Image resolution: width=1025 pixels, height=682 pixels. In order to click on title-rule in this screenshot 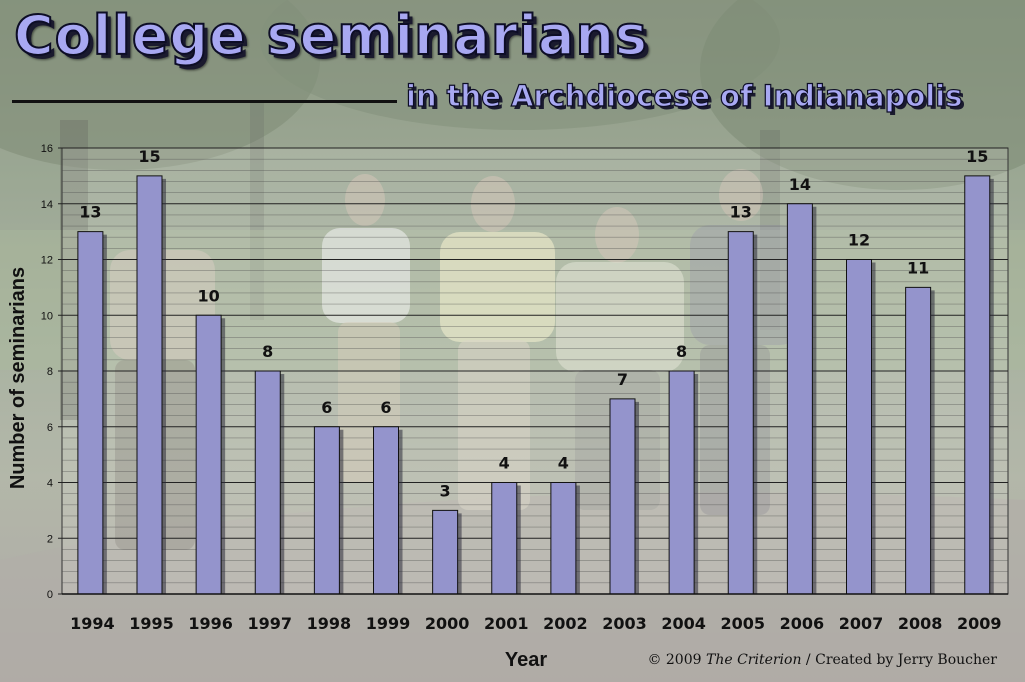, I will do `click(204, 101)`.